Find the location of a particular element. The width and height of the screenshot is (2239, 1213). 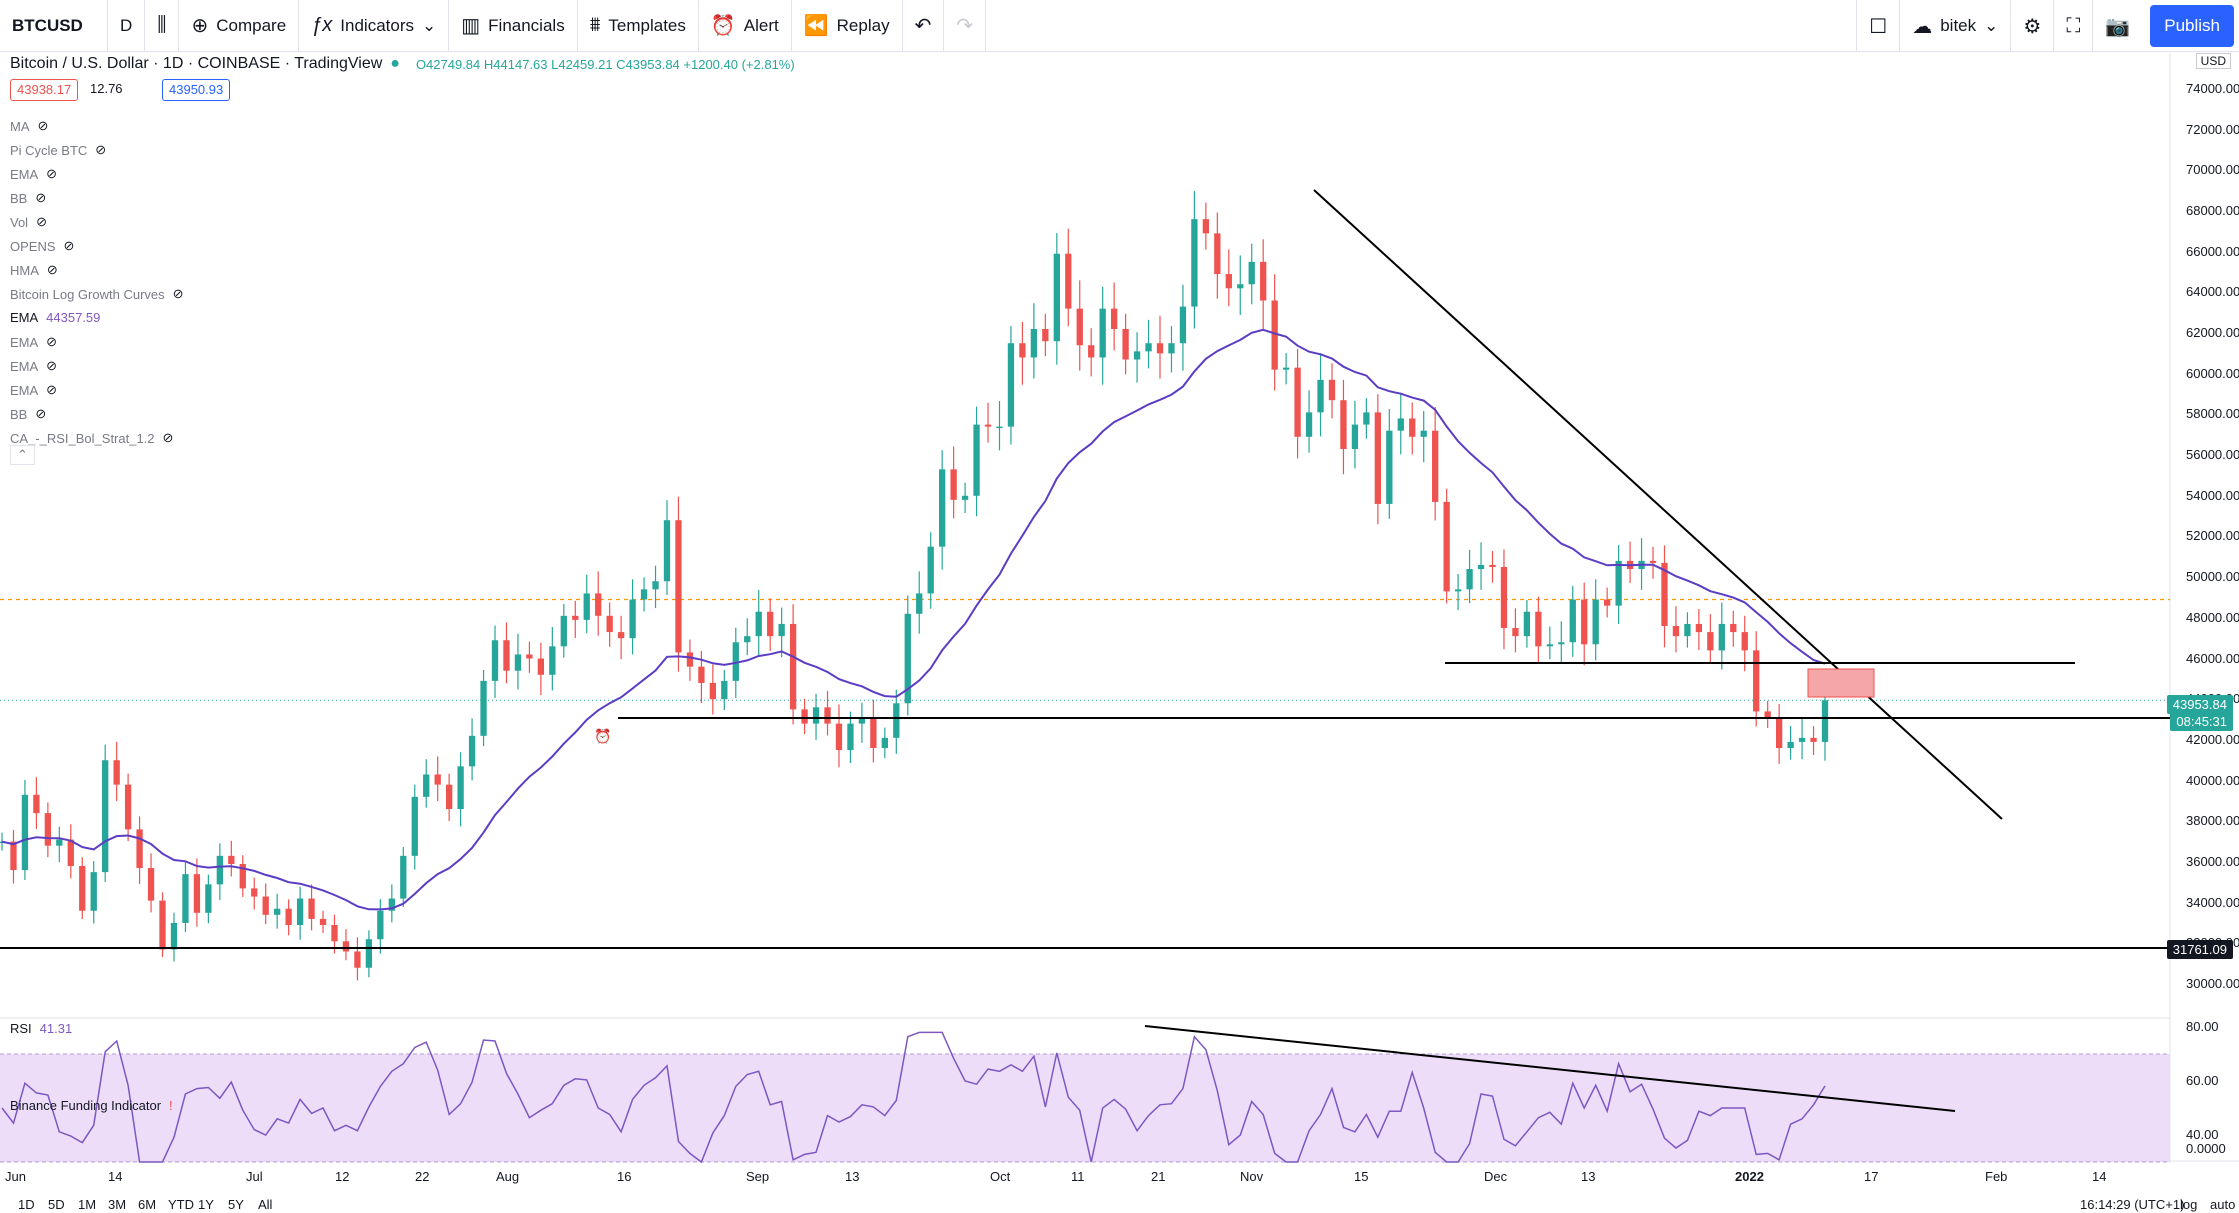

indicator-legend-item: Pi Cycle BTC ⊘ is located at coordinates (58, 150).